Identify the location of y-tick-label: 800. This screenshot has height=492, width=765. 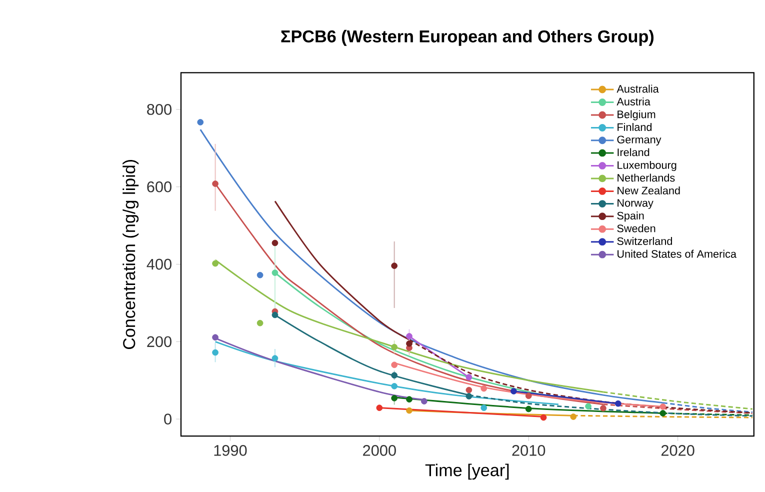
(159, 110).